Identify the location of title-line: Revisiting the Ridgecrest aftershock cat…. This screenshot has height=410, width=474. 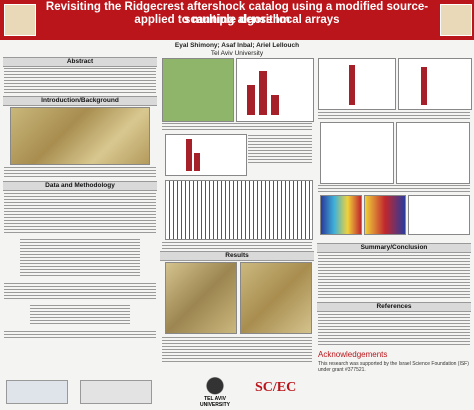
(237, 13).